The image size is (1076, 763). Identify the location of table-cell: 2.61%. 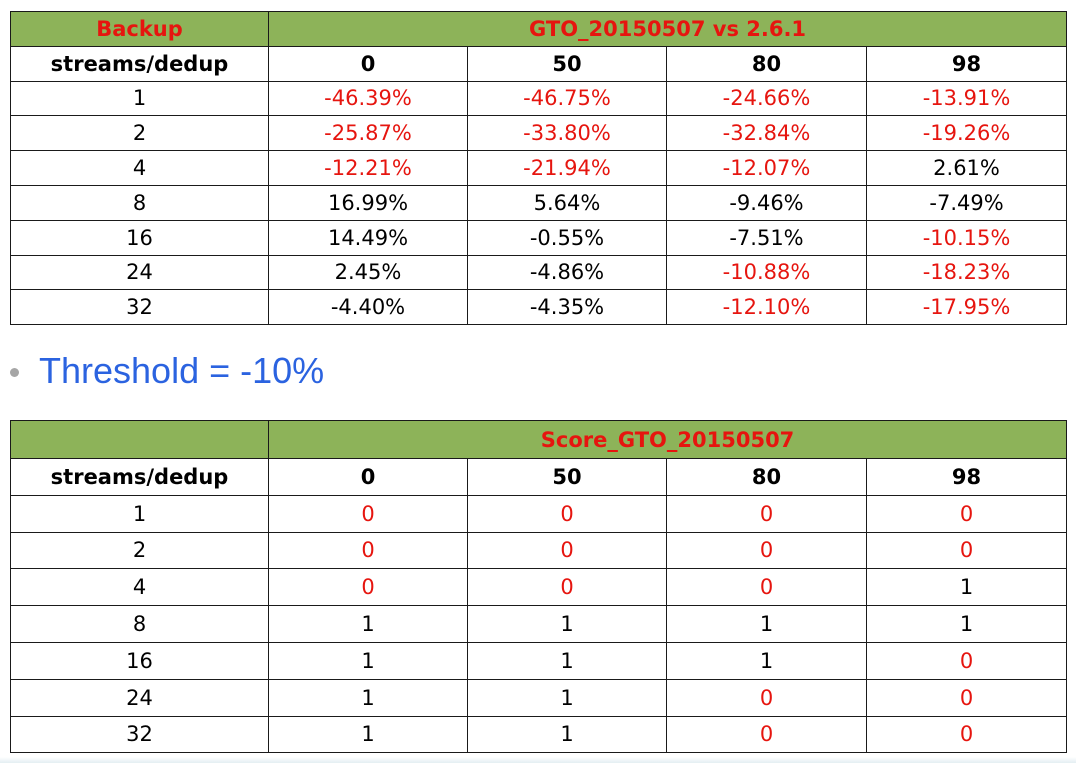
(966, 168).